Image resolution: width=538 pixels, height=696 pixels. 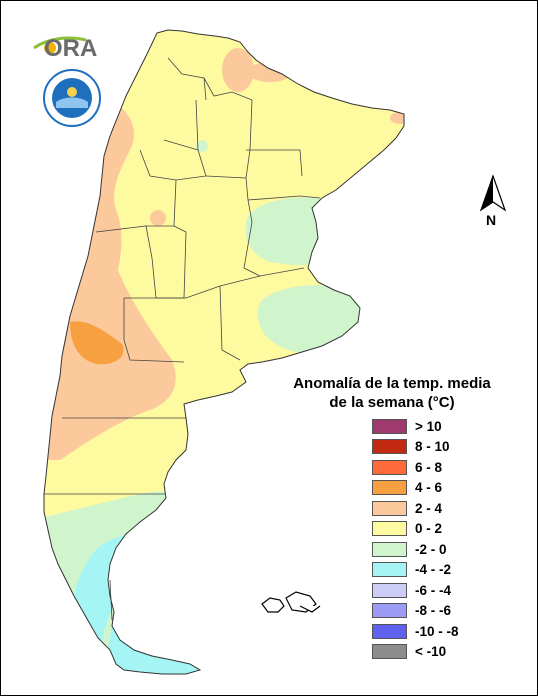 I want to click on legend-label: 2 - 4, so click(x=429, y=508).